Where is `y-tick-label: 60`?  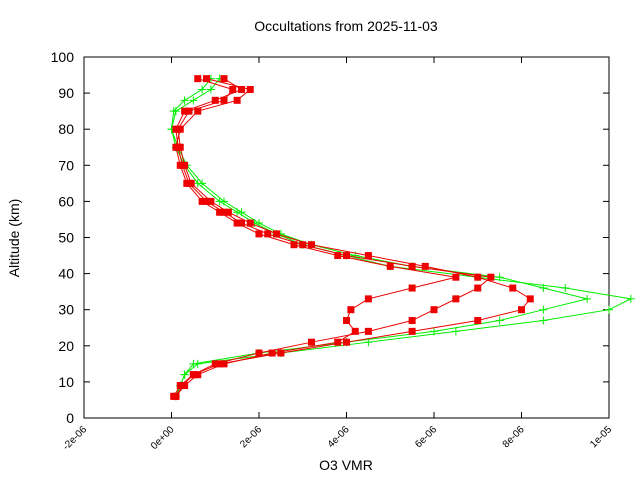
y-tick-label: 60 is located at coordinates (66, 201).